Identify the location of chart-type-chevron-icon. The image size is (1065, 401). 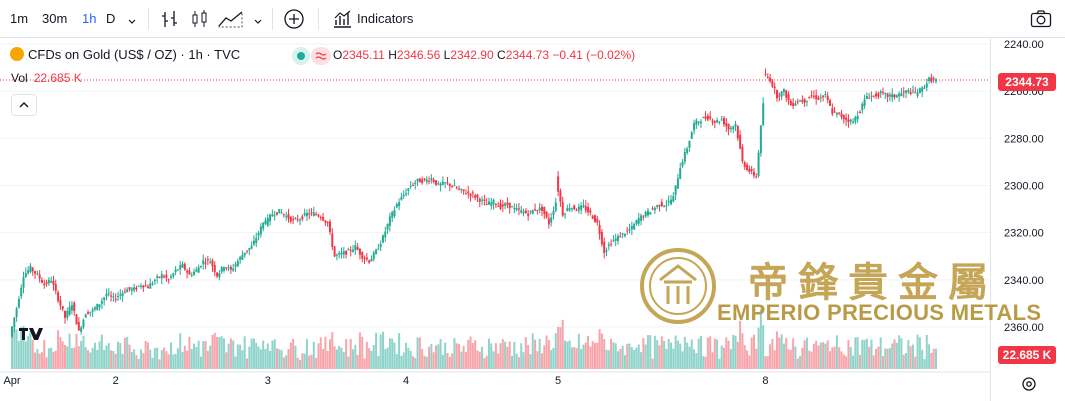
(258, 23).